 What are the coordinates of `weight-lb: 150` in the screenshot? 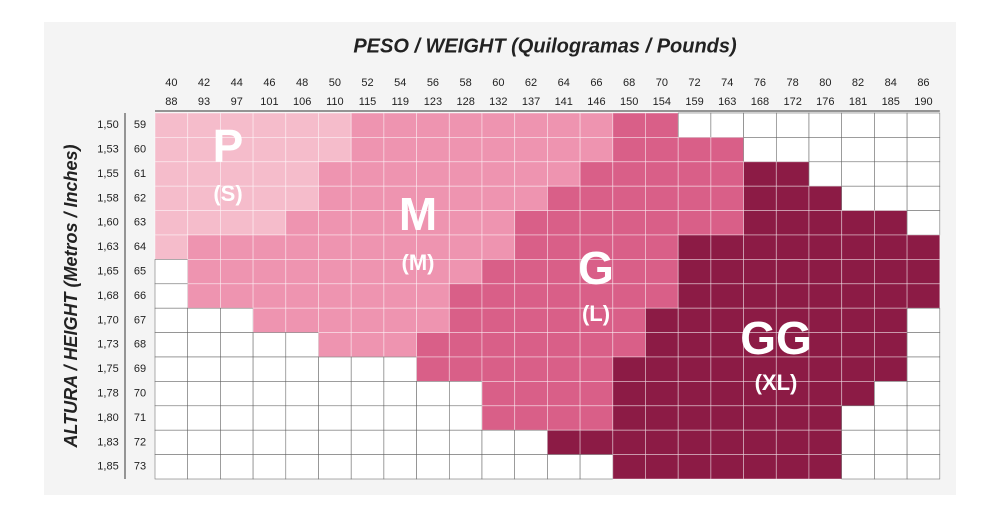 It's located at (629, 102).